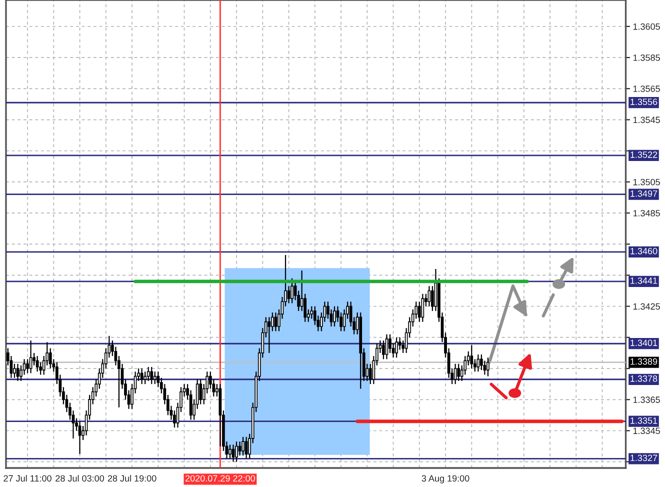 The height and width of the screenshot is (487, 665). I want to click on ref-line-label: 1.3497, so click(644, 193).